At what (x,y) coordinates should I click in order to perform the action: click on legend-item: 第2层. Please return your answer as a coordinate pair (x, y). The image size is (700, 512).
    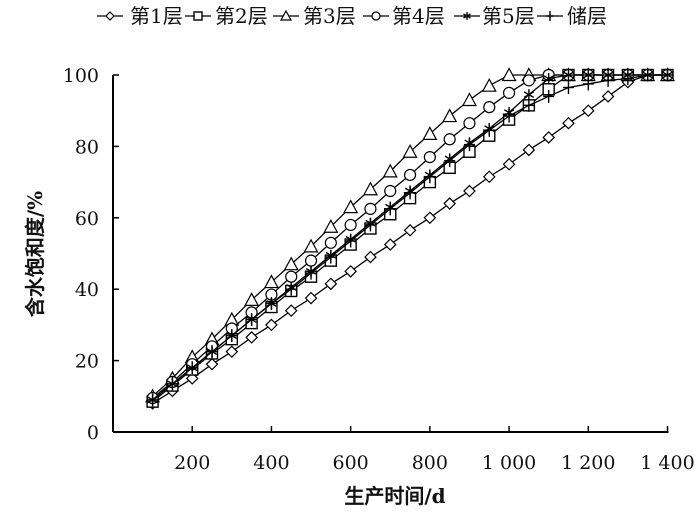
    Looking at the image, I should click on (226, 16).